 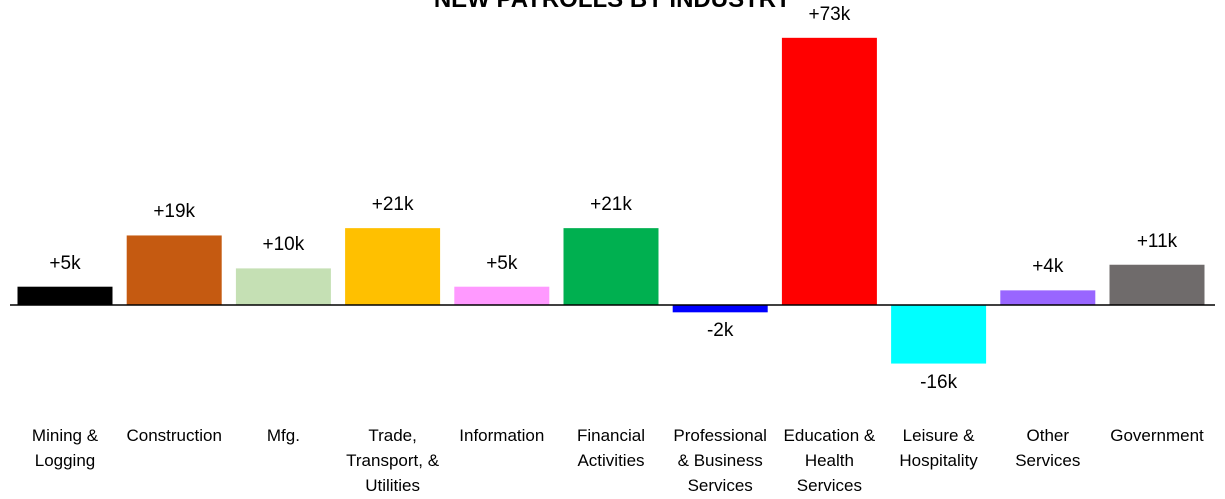 What do you see at coordinates (612, 7) in the screenshot?
I see `chart-title: NEW PAYROLLS BY INDUSTRY` at bounding box center [612, 7].